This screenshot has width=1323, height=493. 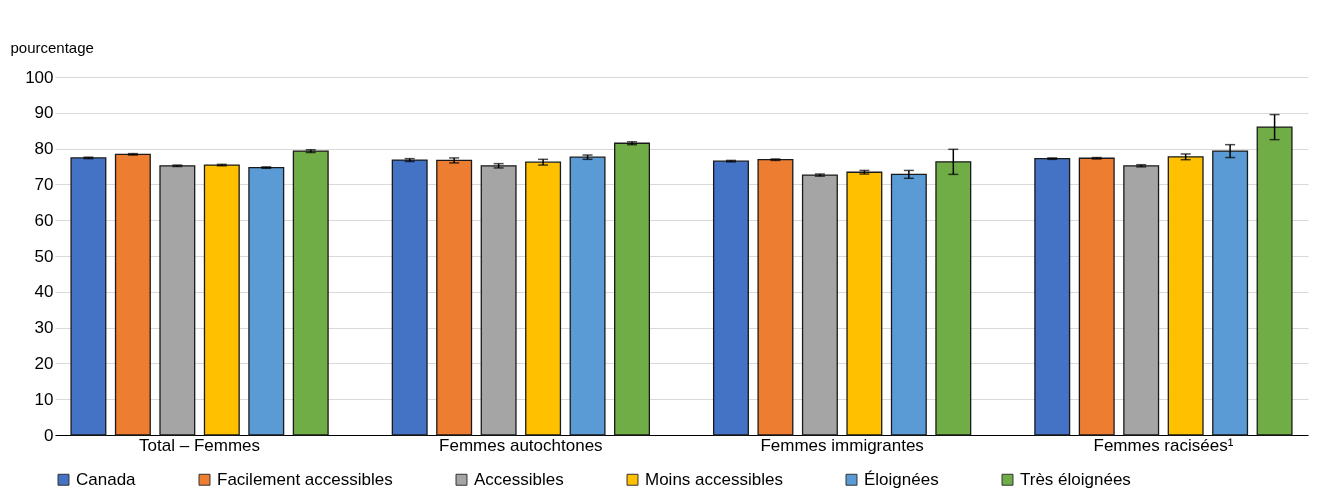 I want to click on y-tick-label: 60, so click(x=44, y=220).